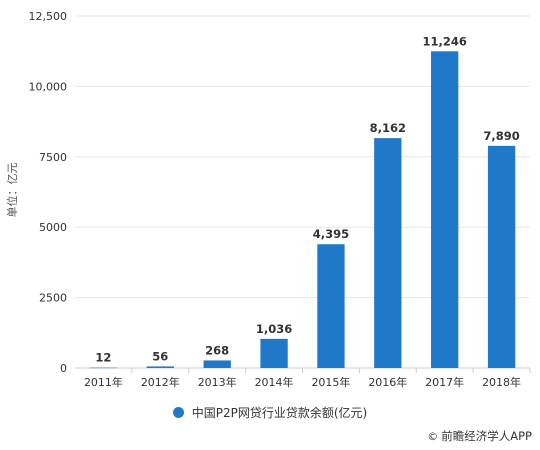 The width and height of the screenshot is (540, 450). What do you see at coordinates (444, 41) in the screenshot?
I see `data-label: 11,246` at bounding box center [444, 41].